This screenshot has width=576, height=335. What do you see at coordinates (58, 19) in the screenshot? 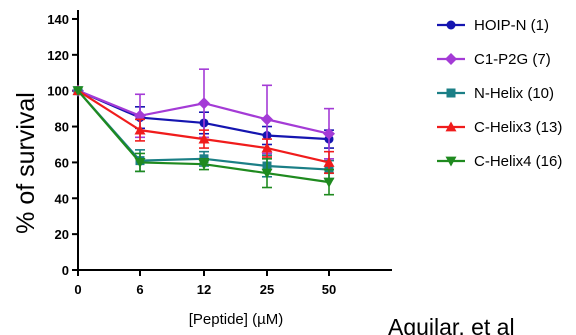
I see `y-tick-label: 140` at bounding box center [58, 19].